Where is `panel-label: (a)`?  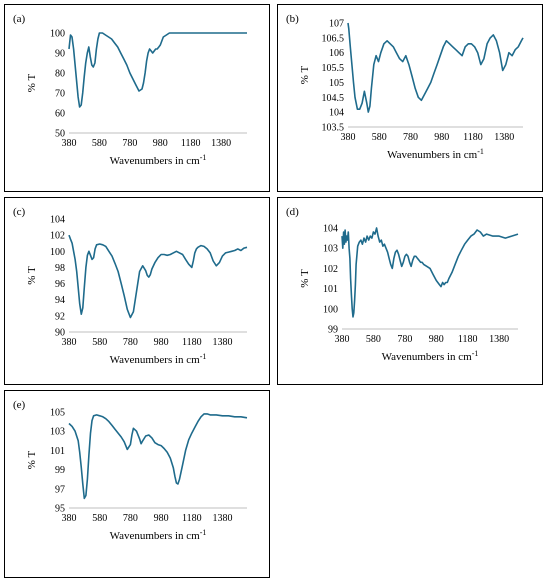
panel-label: (a) is located at coordinates (19, 19).